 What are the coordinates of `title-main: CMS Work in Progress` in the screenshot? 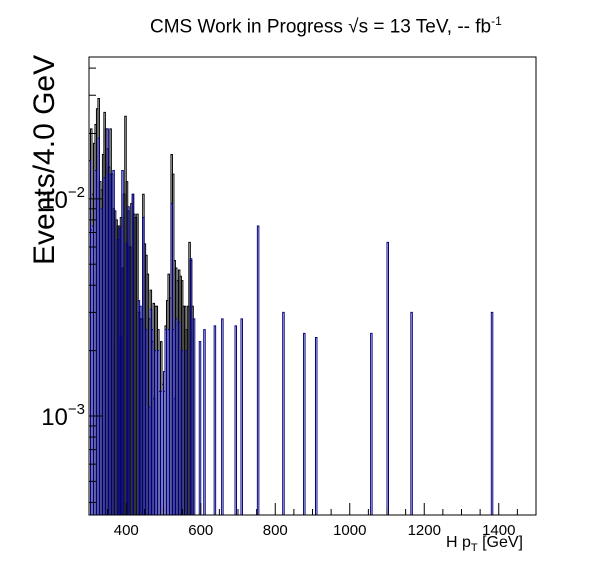 It's located at (246, 27).